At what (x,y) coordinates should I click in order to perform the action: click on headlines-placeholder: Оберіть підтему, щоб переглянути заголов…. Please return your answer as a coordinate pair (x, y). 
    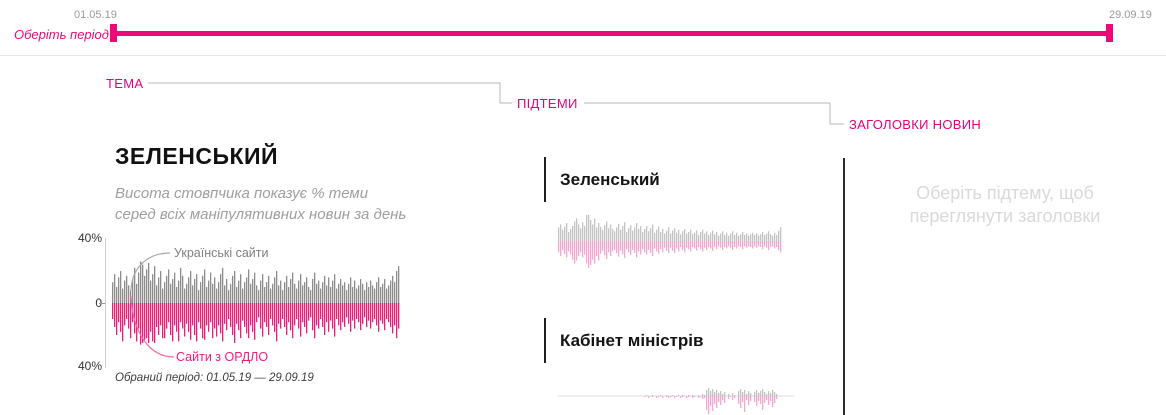
    Looking at the image, I should click on (1005, 205).